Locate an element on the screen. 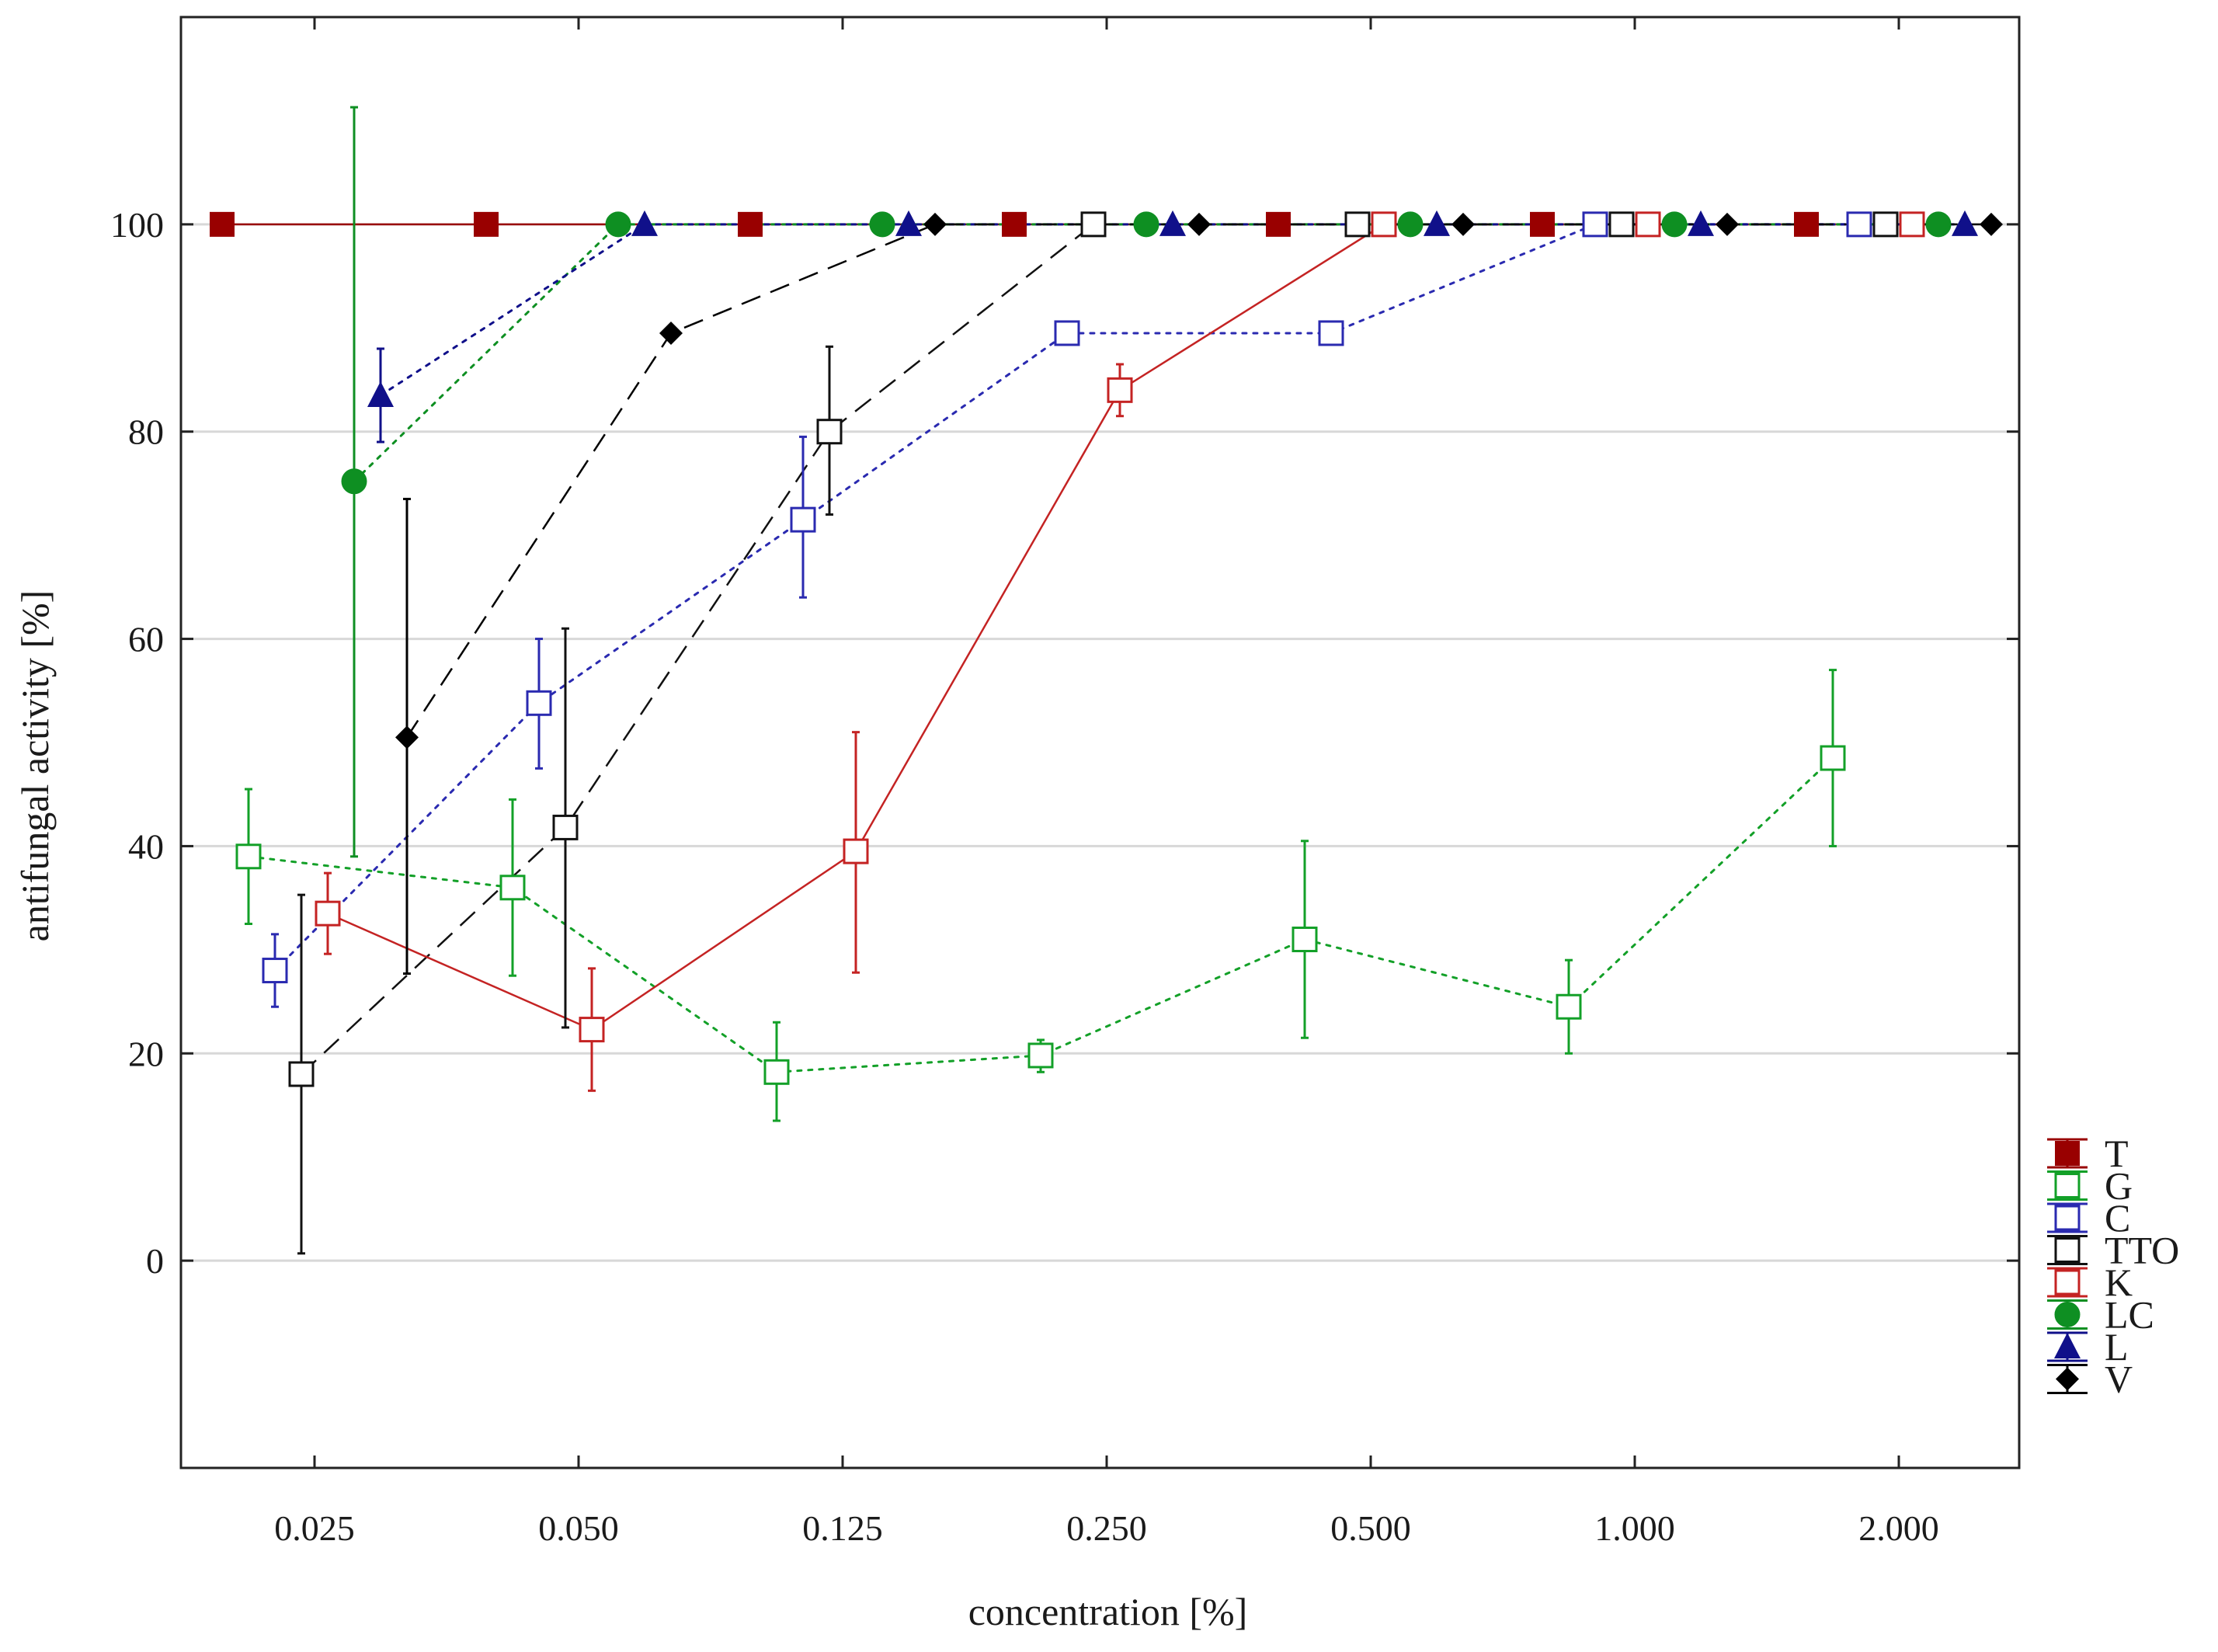 This screenshot has height=1652, width=2218. point-c-2.000 is located at coordinates (1859, 224).